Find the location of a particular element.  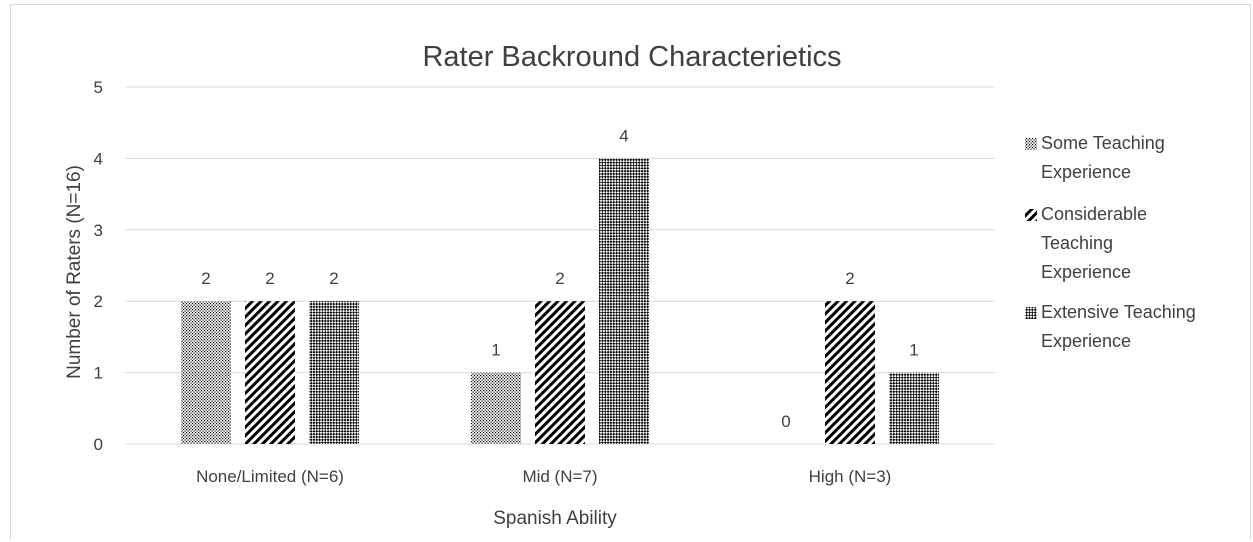

y-tick-label: 5 is located at coordinates (98, 87).